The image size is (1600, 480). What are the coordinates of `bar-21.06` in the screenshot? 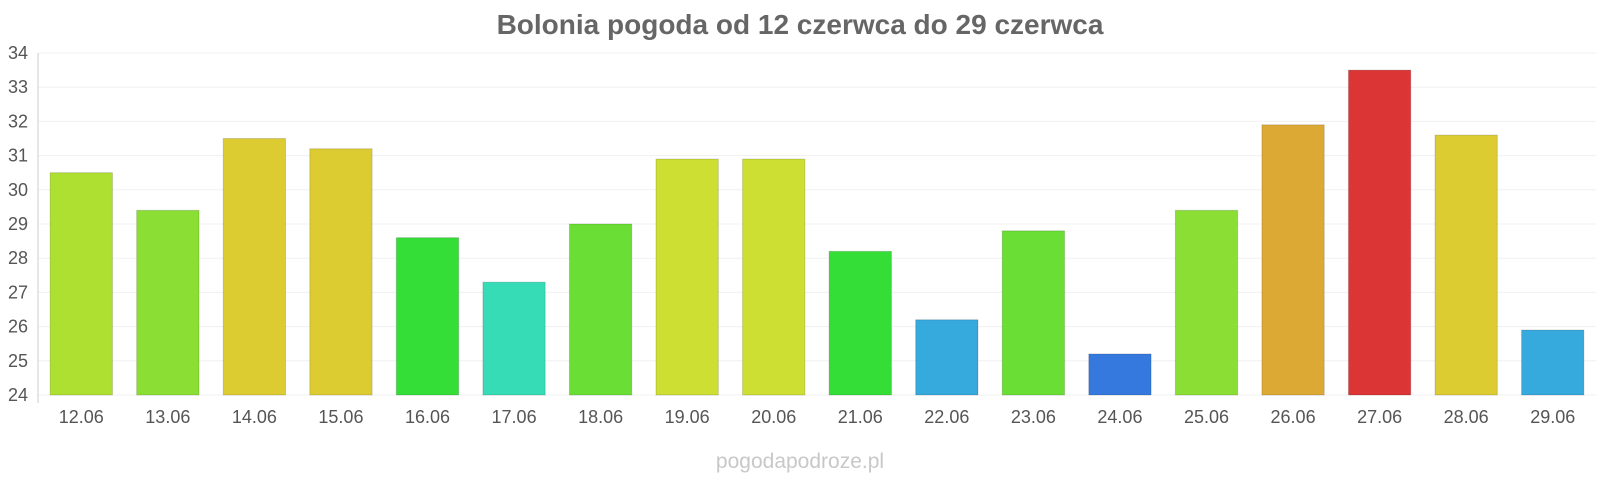 It's located at (860, 323).